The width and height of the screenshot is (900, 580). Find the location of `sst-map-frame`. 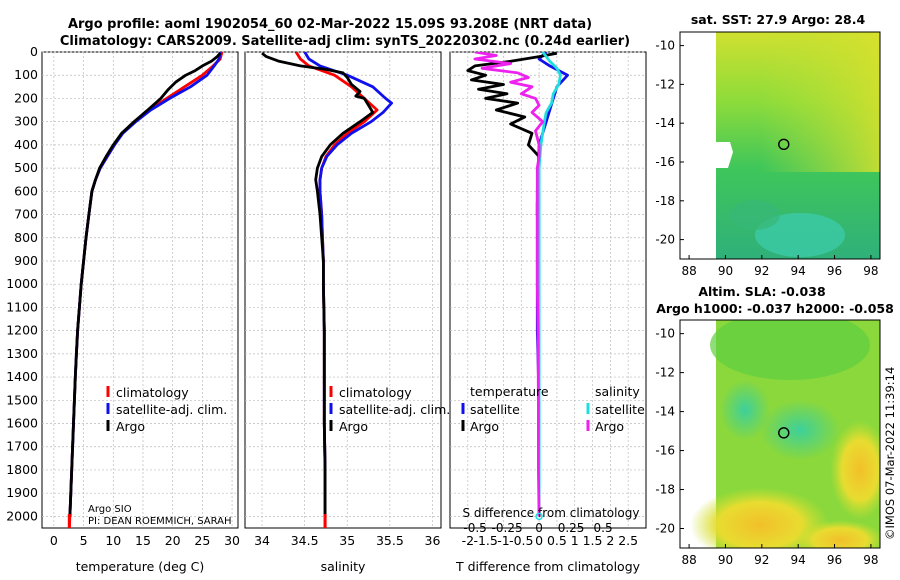

sst-map-frame is located at coordinates (780, 145).